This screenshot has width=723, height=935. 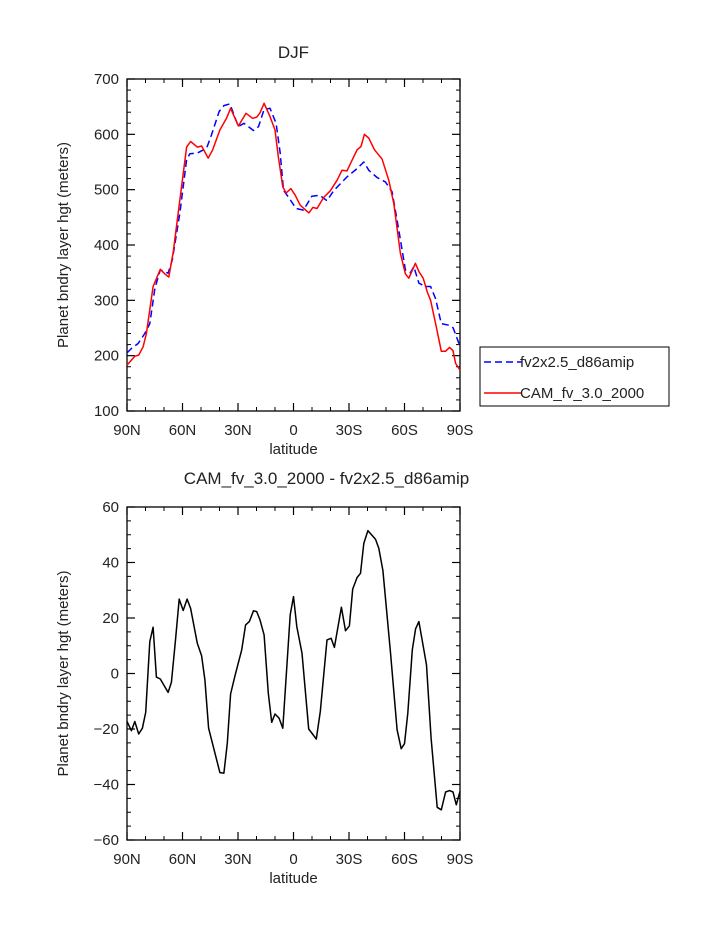 I want to click on y-tick-label: 200, so click(x=106, y=356).